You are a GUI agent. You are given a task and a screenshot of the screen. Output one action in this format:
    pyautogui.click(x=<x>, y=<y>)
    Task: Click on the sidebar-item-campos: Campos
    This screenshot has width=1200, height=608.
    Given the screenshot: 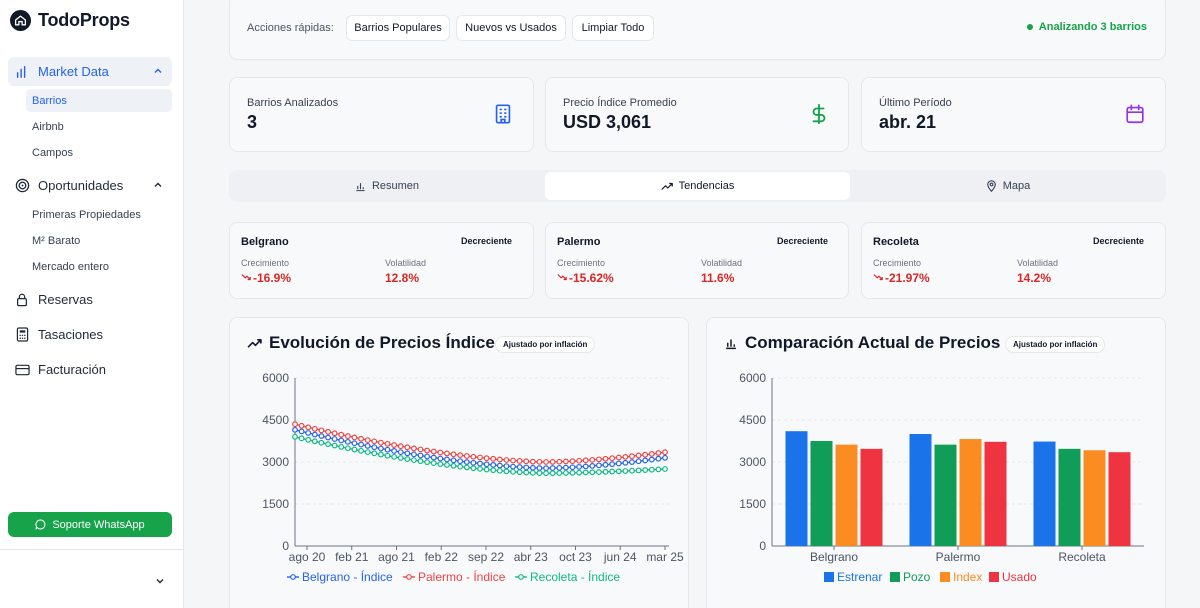 What is the action you would take?
    pyautogui.click(x=52, y=152)
    